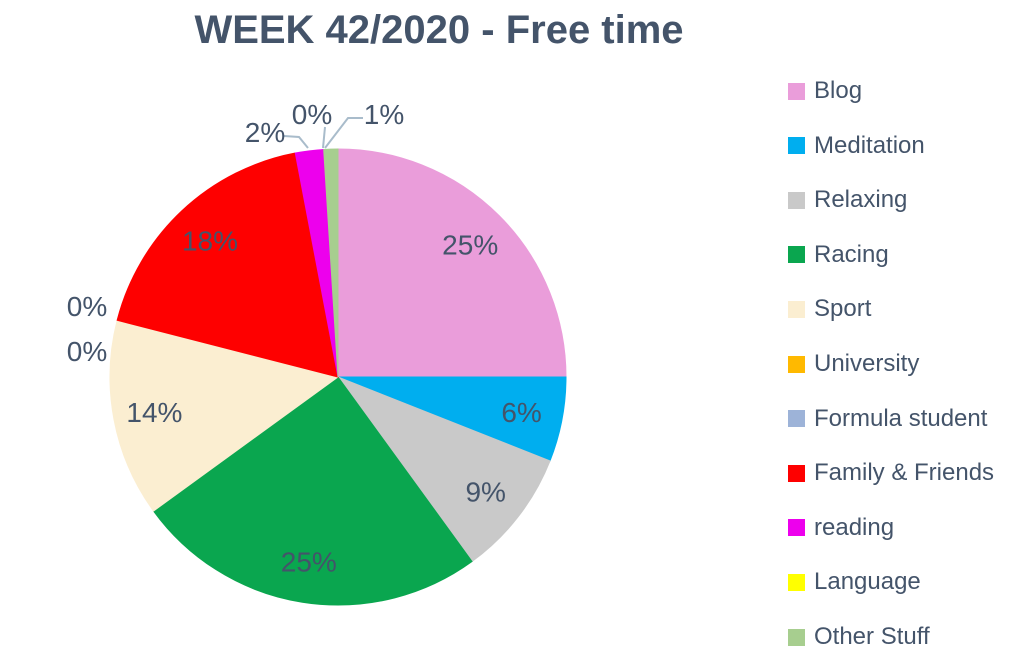  I want to click on pie-data-label-language: 0%, so click(312, 114).